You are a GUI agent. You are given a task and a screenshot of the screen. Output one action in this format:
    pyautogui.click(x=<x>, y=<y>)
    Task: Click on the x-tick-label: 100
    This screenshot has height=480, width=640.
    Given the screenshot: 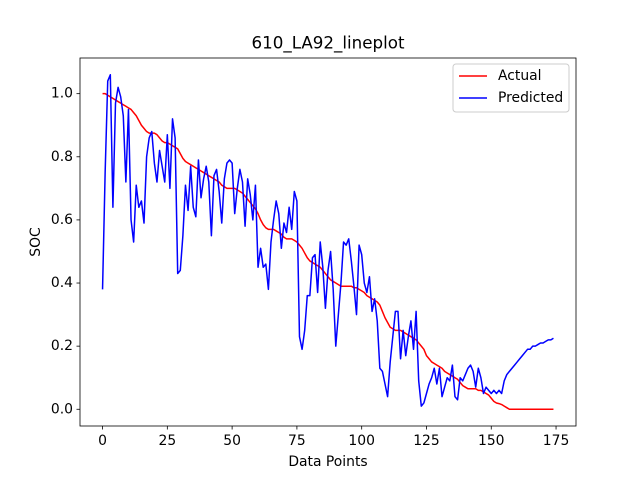 What is the action you would take?
    pyautogui.click(x=361, y=441)
    